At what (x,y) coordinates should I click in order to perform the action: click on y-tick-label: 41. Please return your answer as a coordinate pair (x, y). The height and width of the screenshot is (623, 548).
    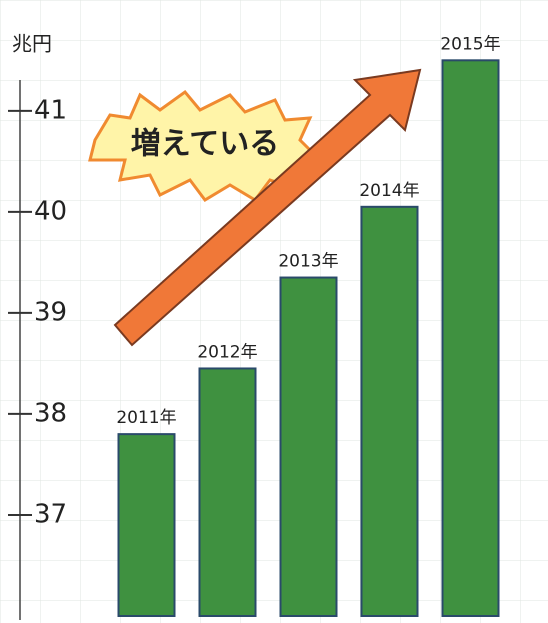
    Looking at the image, I should click on (50, 110).